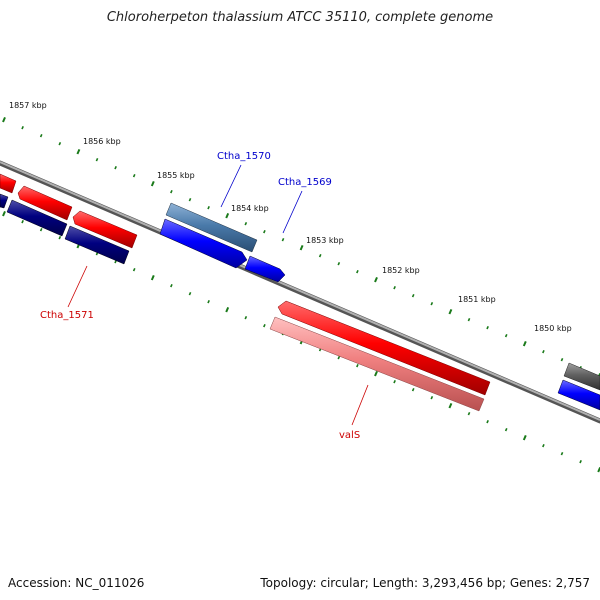  Describe the element at coordinates (67, 315) in the screenshot. I see `label-ctha-1571: Ctha_1571` at that location.